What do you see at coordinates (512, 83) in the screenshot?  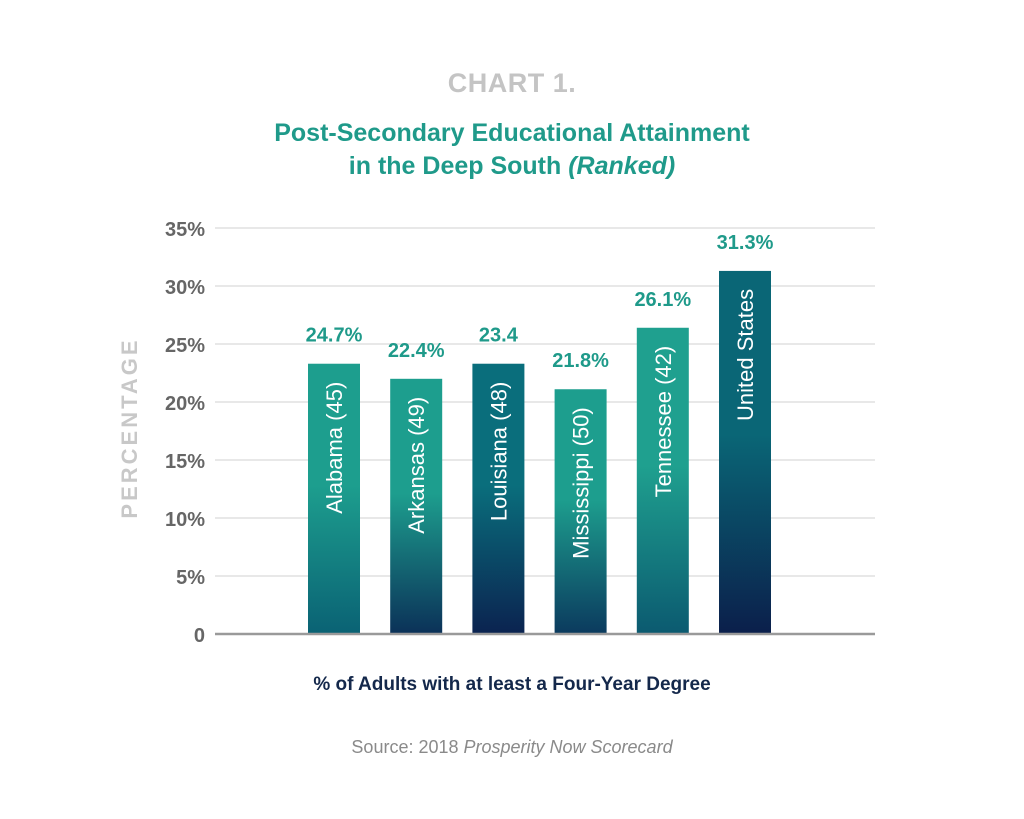 I see `chart-kicker: CHART 1.` at bounding box center [512, 83].